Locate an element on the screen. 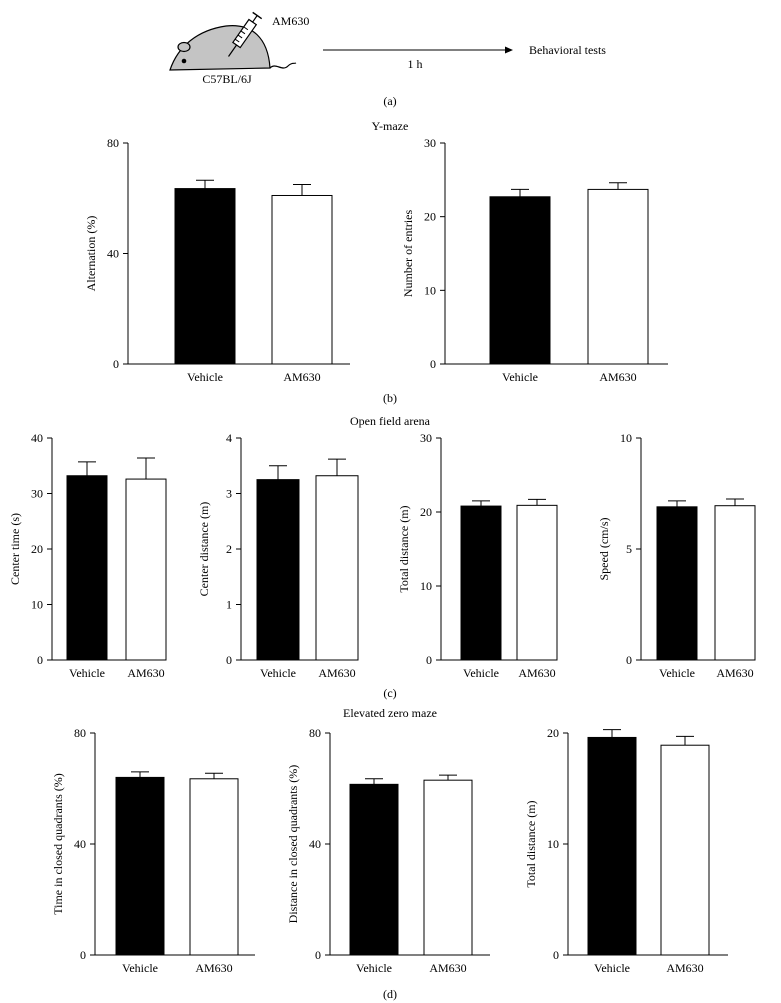 The image size is (781, 1003). chart-center-time: 0 10 20 30 40 Center time (s) Vehicle AM630 is located at coordinates (87, 555).